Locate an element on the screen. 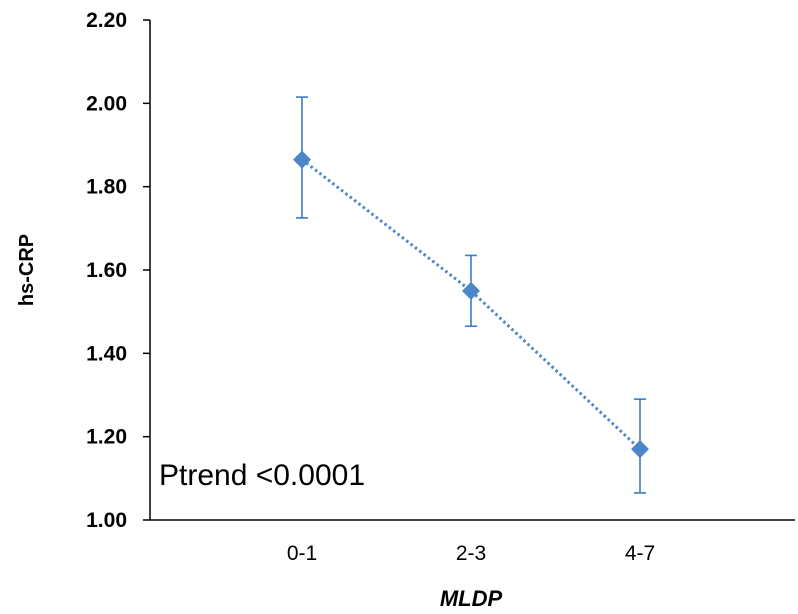 This screenshot has height=614, width=798. x-axis-ticks: 0-1 2-3 4-7 is located at coordinates (471, 553).